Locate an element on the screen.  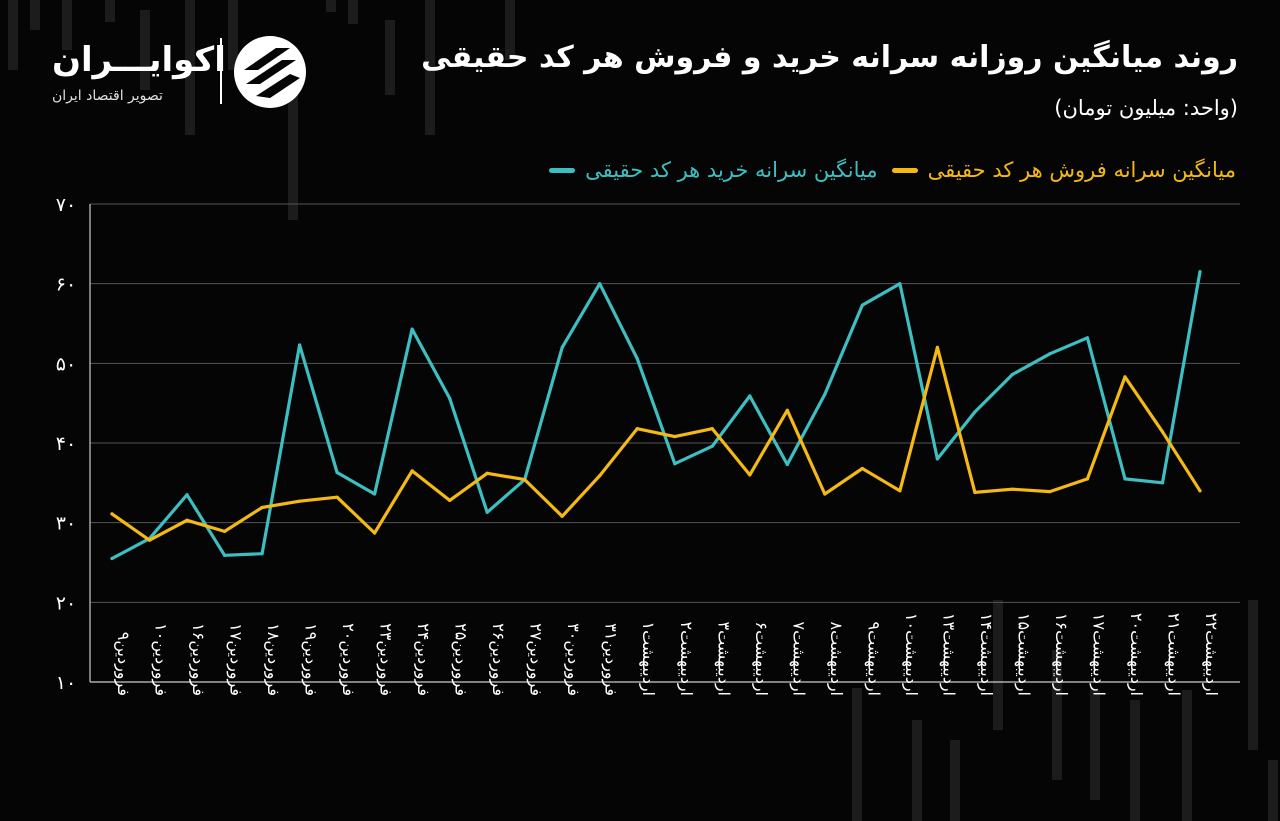
x-tick-label: فروردین۲۳ is located at coordinates (386, 659).